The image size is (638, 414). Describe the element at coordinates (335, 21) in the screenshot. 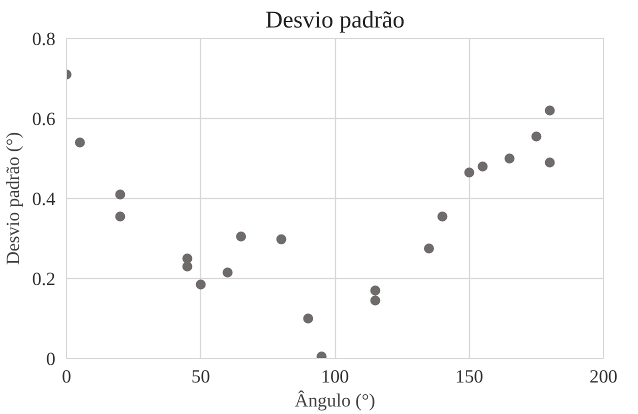

I see `chart-title: Desvio padrão` at that location.